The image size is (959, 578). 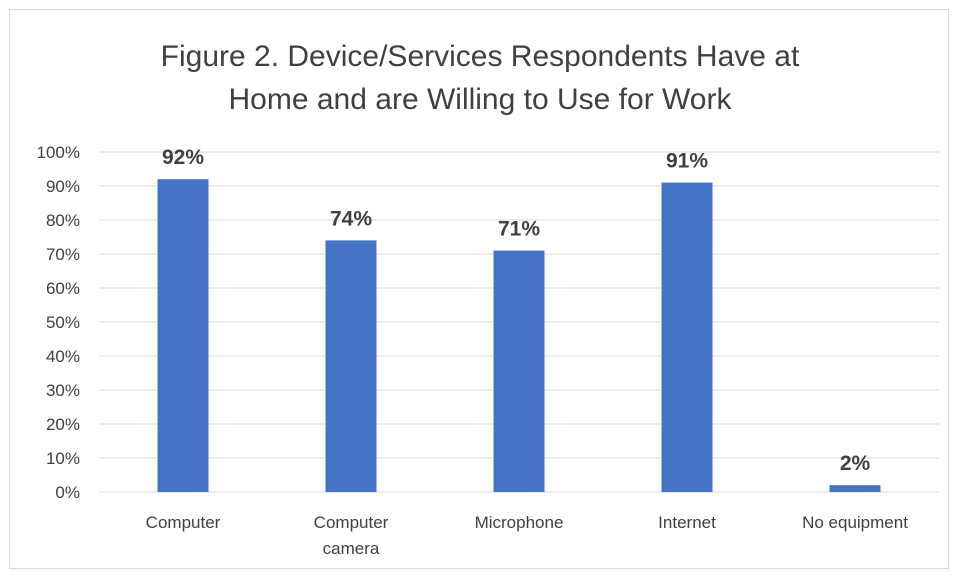 I want to click on y-tick-label: 50%, so click(x=63, y=322).